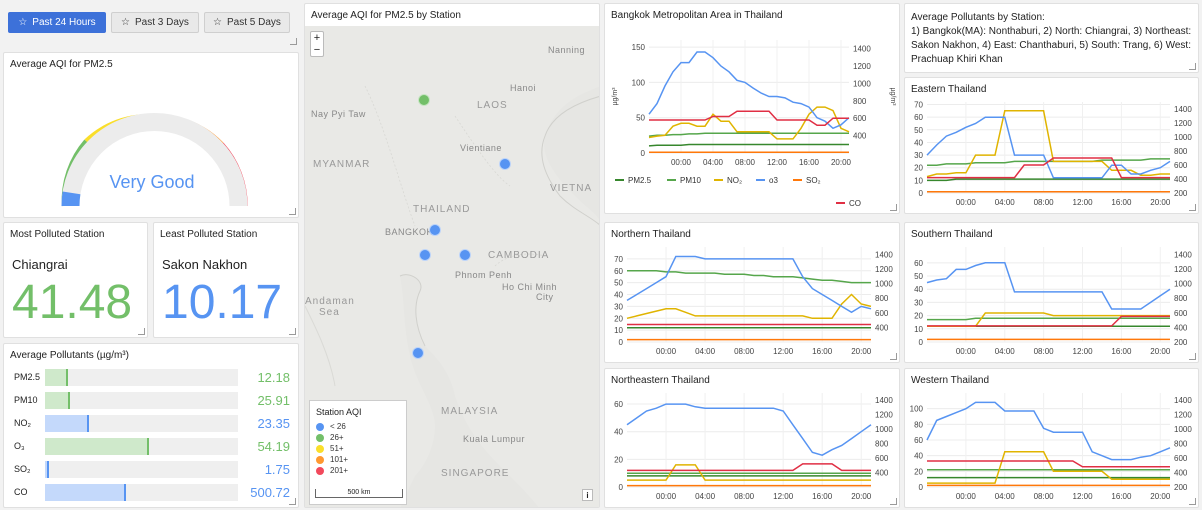  What do you see at coordinates (339, 470) in the screenshot?
I see `legend-label: 201+` at bounding box center [339, 470].